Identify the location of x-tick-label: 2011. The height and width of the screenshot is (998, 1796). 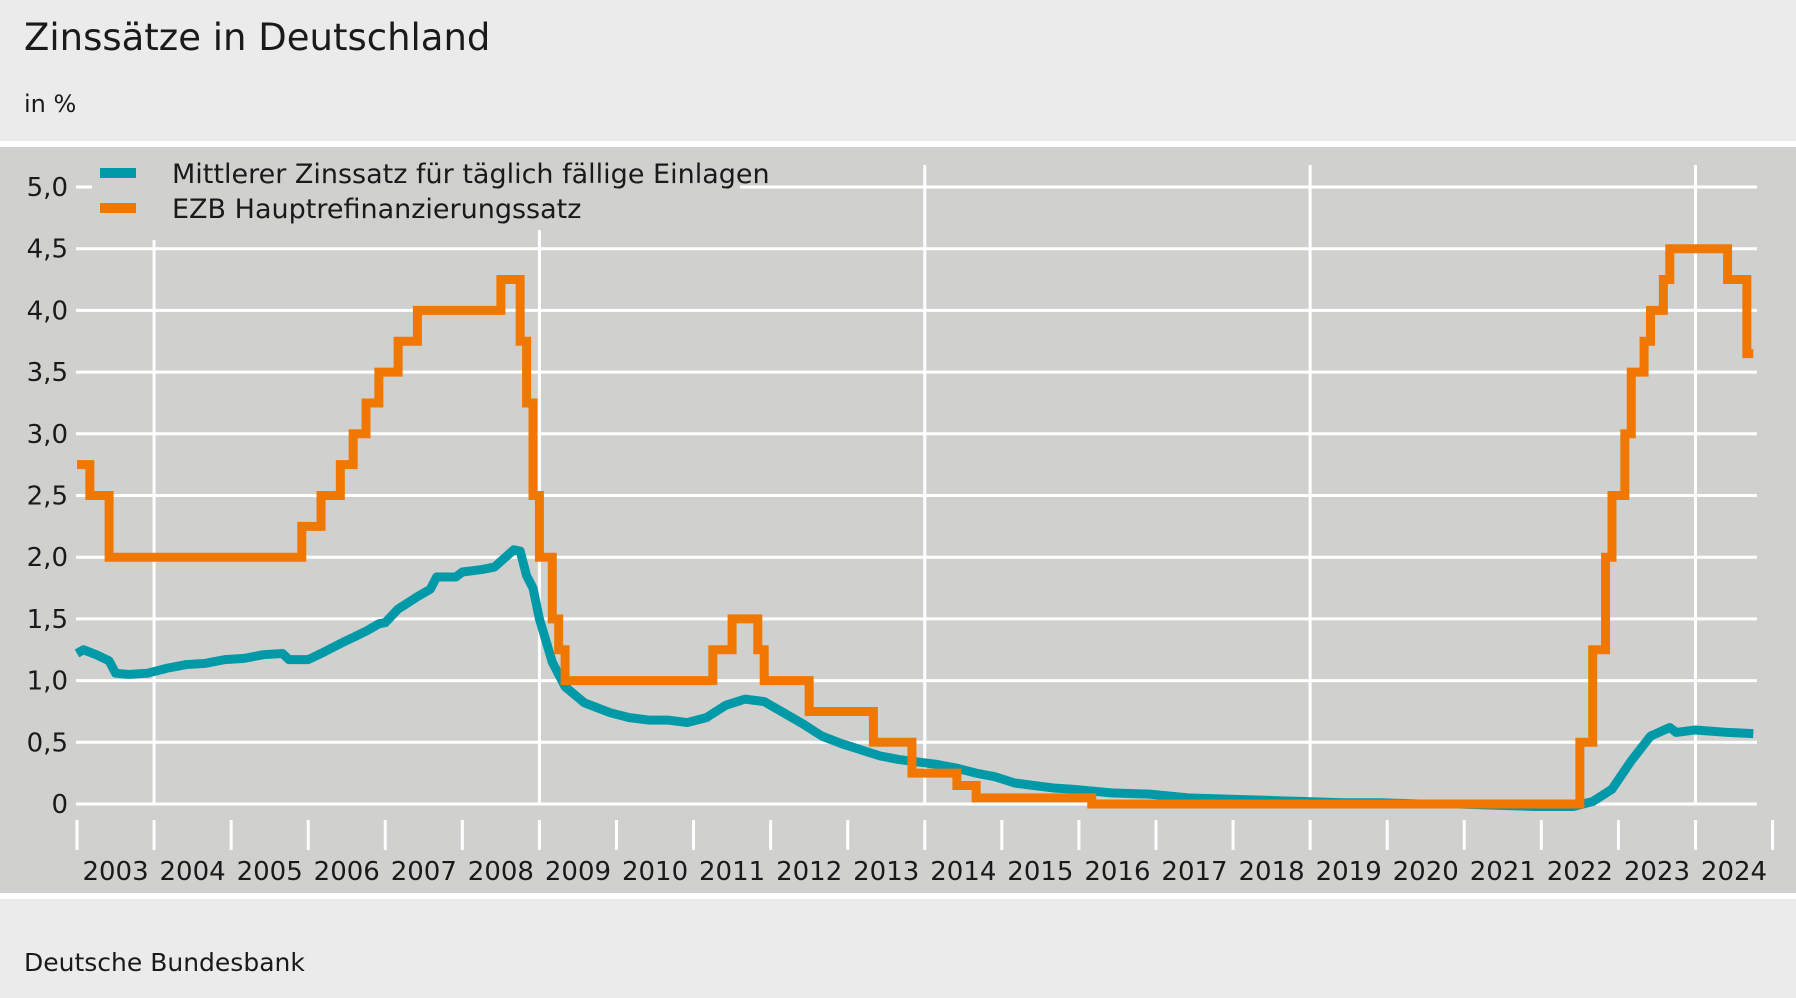
(732, 872).